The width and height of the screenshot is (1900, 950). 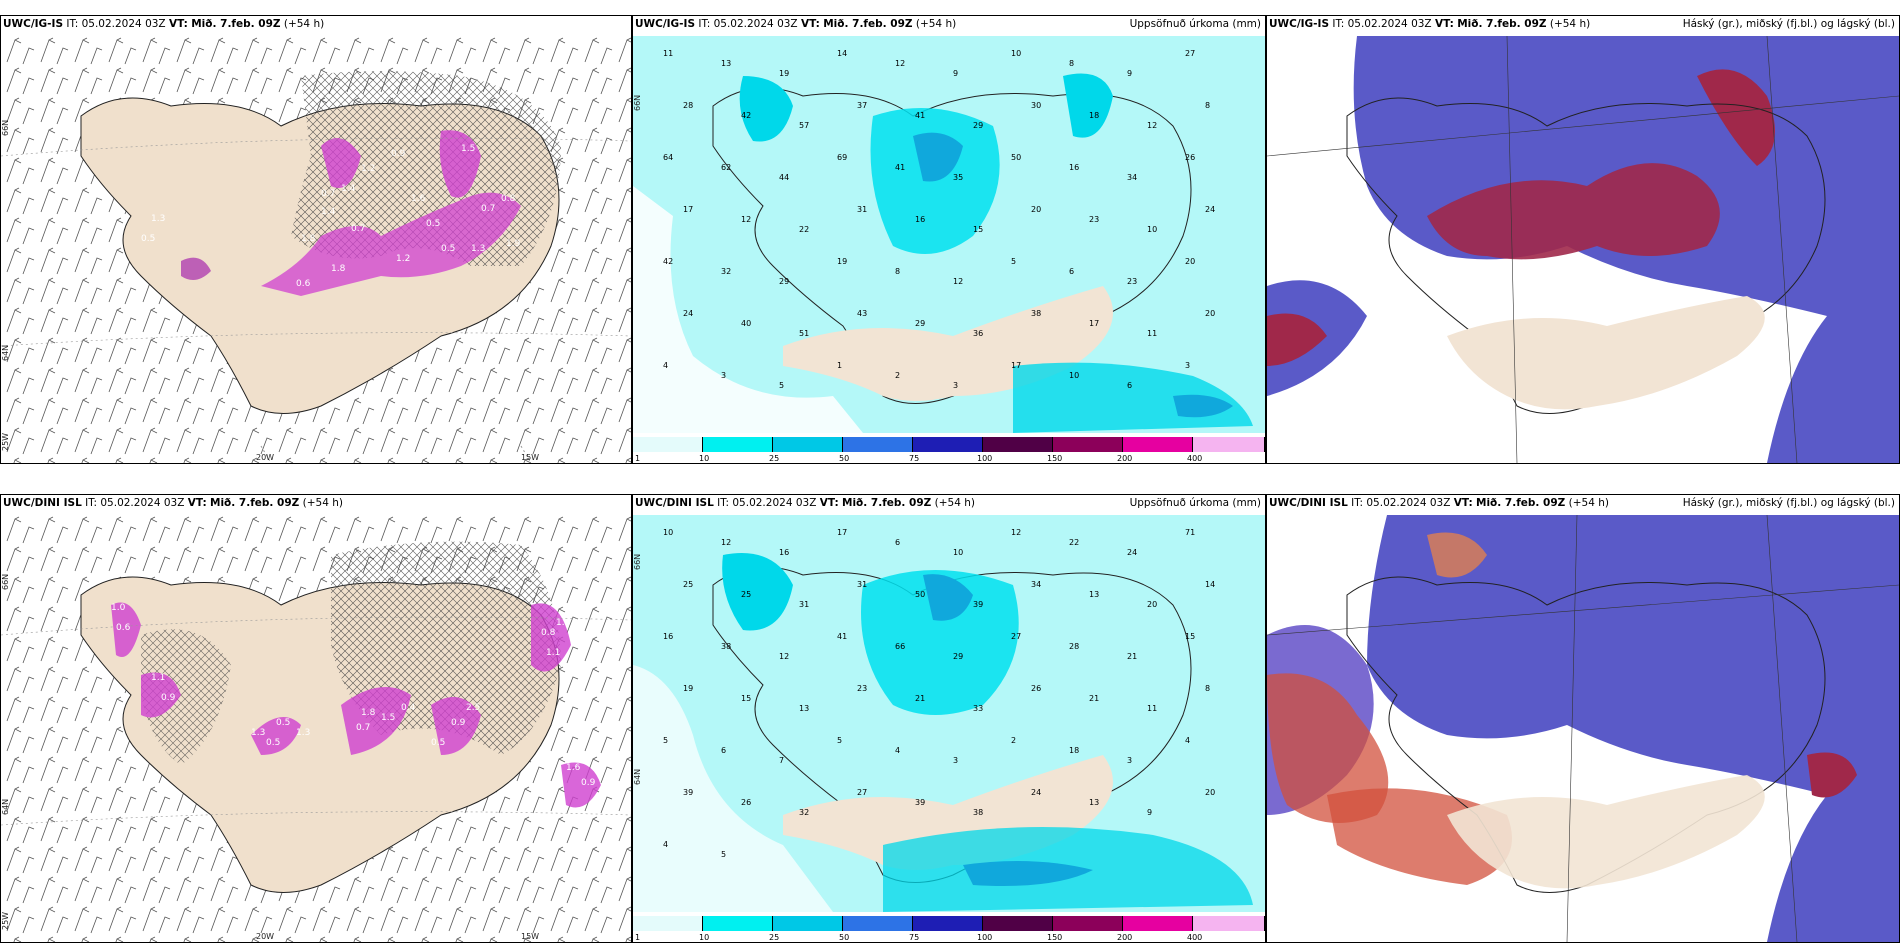 I want to click on accum-precip-label: 66, so click(x=900, y=646).